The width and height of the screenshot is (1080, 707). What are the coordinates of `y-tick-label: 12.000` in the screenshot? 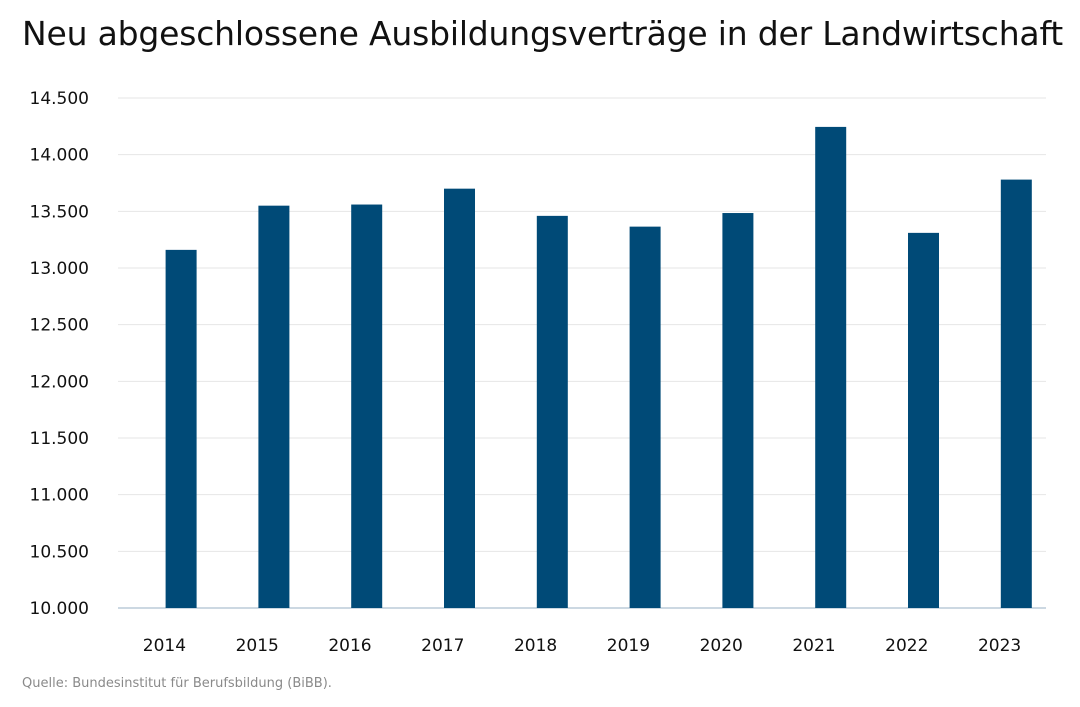 It's located at (59, 382).